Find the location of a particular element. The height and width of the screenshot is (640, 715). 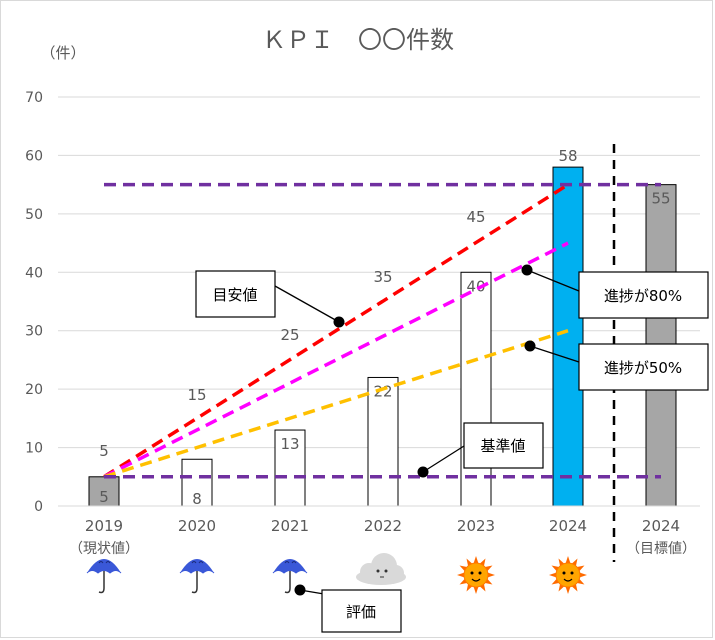

x-tick-year: 2019 is located at coordinates (104, 526).